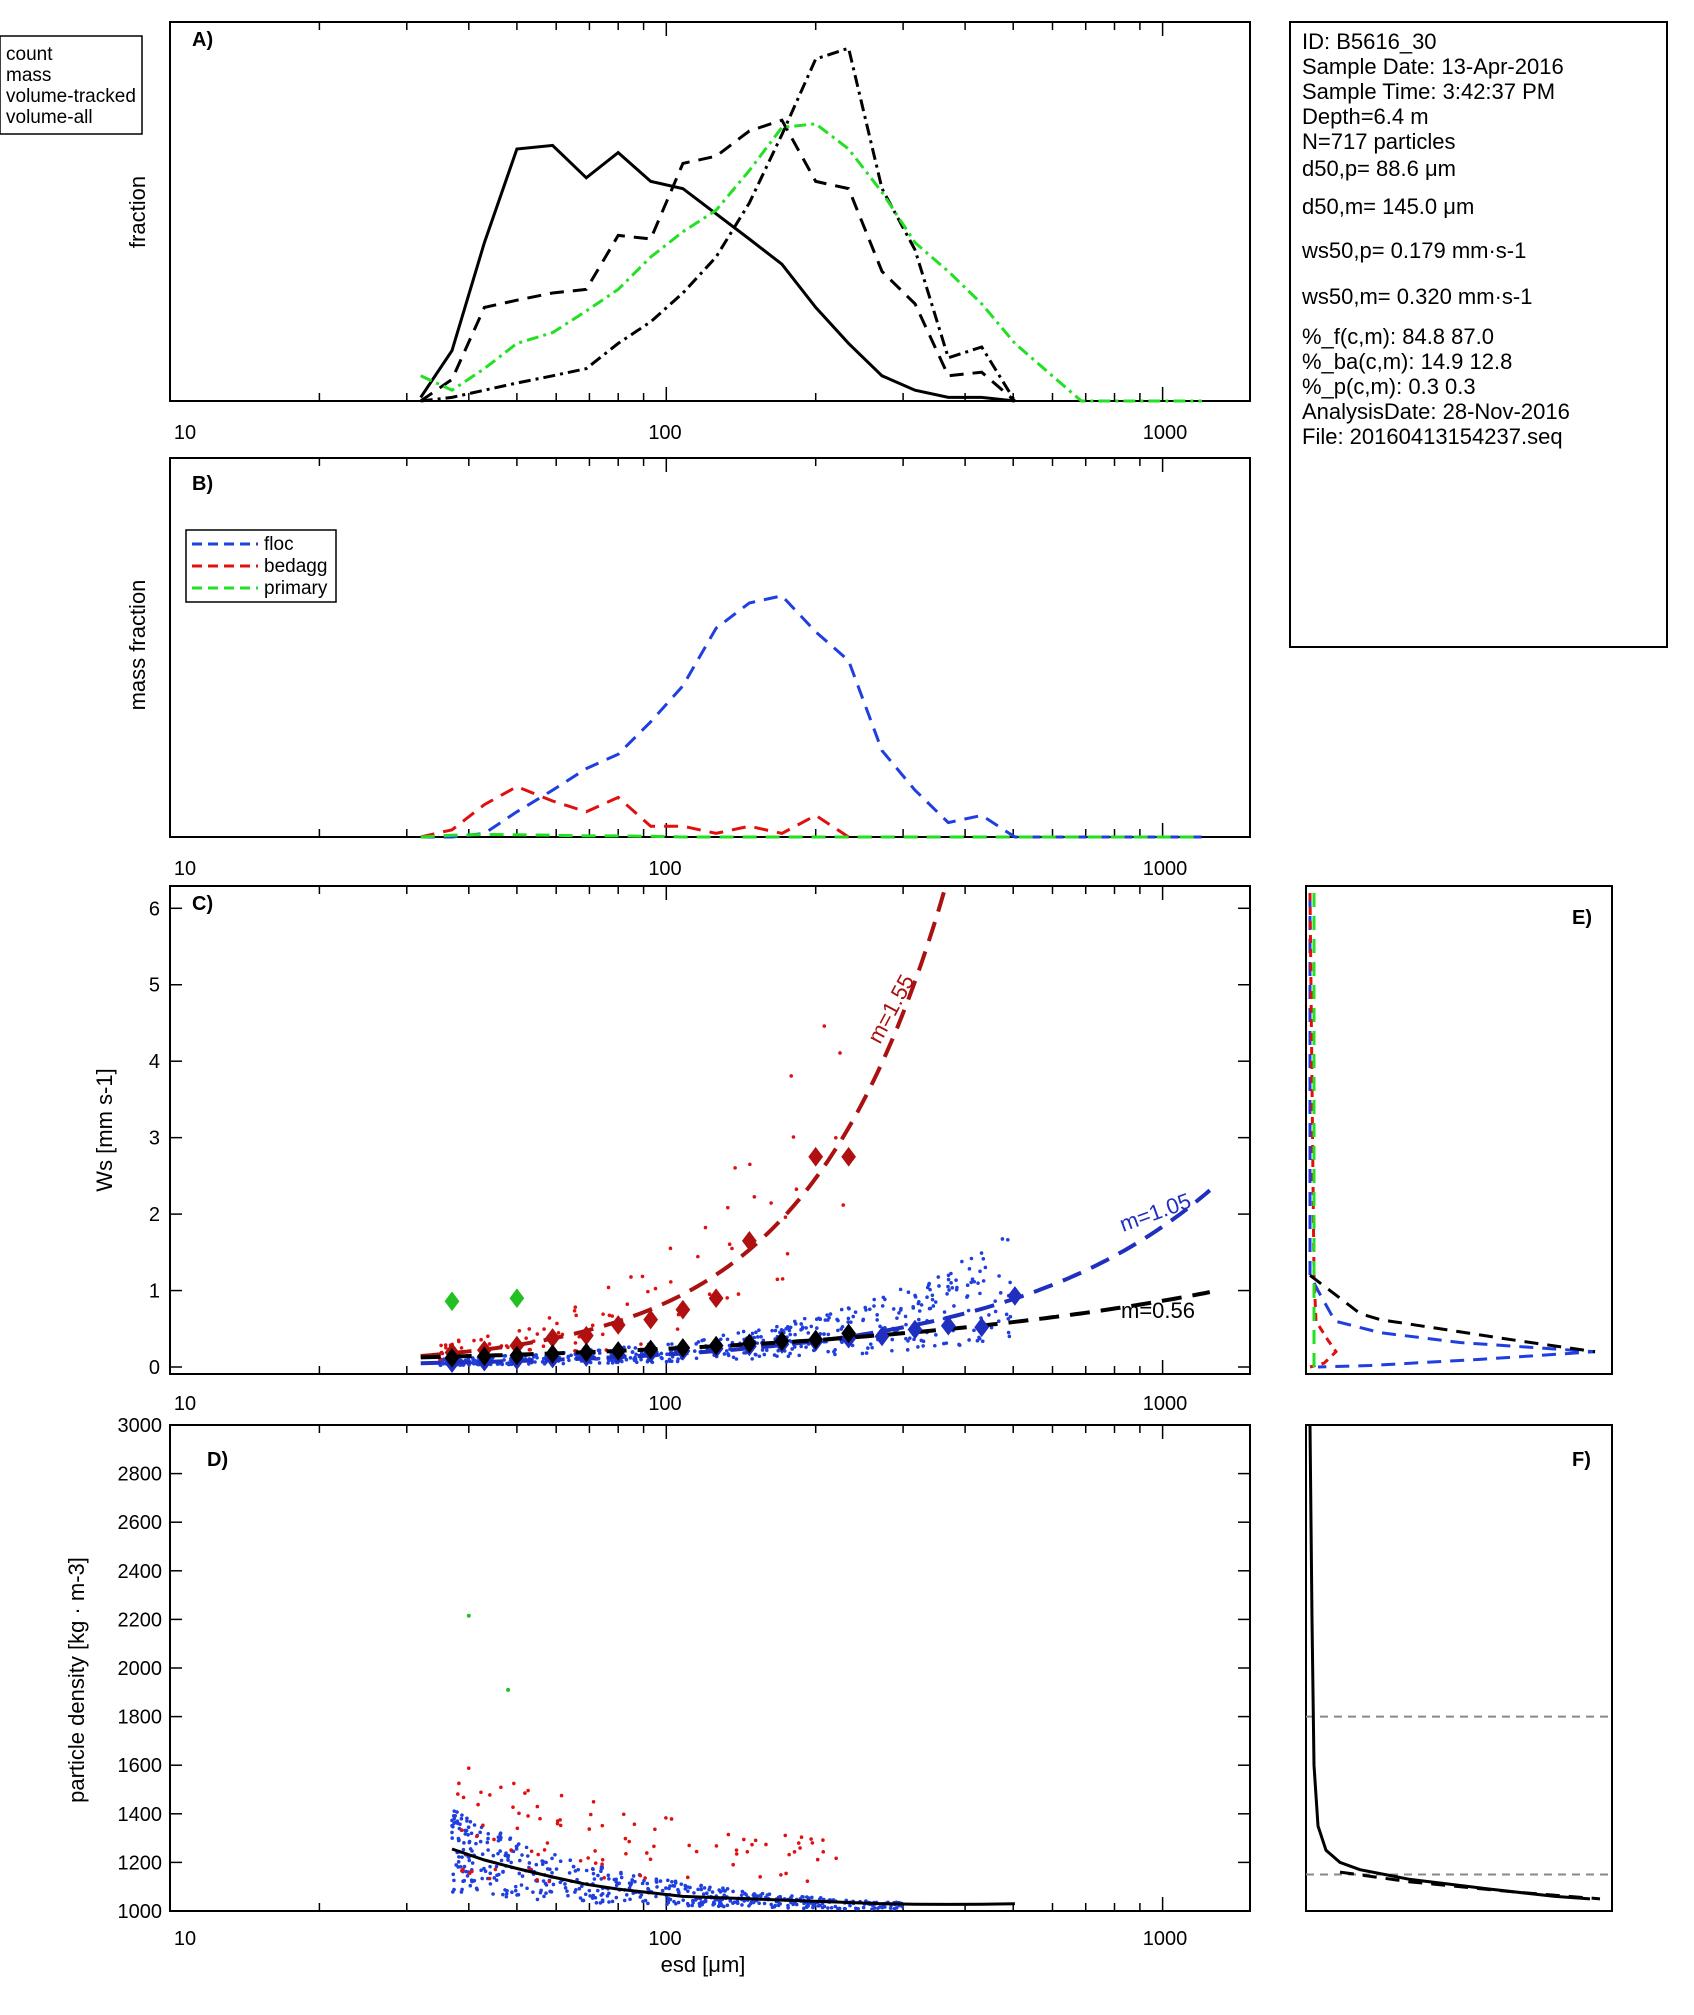 This screenshot has width=1694, height=2015. Describe the element at coordinates (1158, 1310) in the screenshot. I see `fit-label-m056: m=0.56` at that location.